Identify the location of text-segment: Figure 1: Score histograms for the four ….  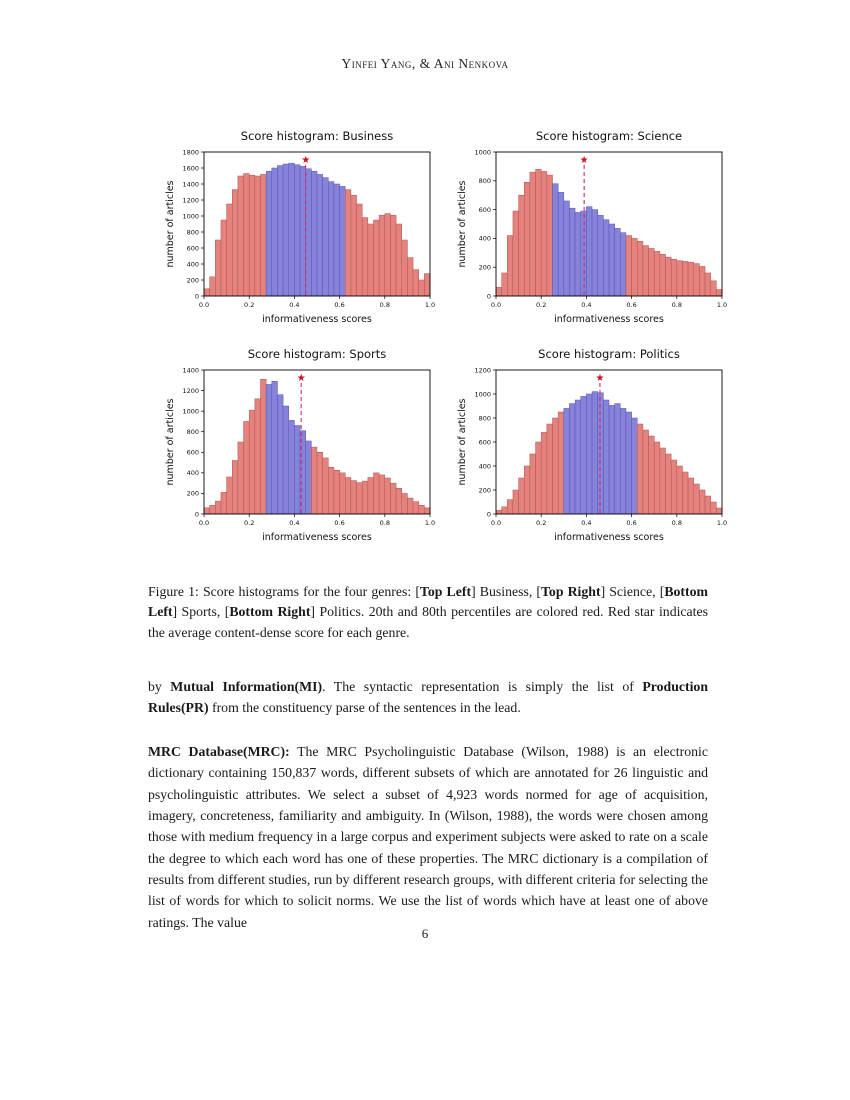
(284, 591).